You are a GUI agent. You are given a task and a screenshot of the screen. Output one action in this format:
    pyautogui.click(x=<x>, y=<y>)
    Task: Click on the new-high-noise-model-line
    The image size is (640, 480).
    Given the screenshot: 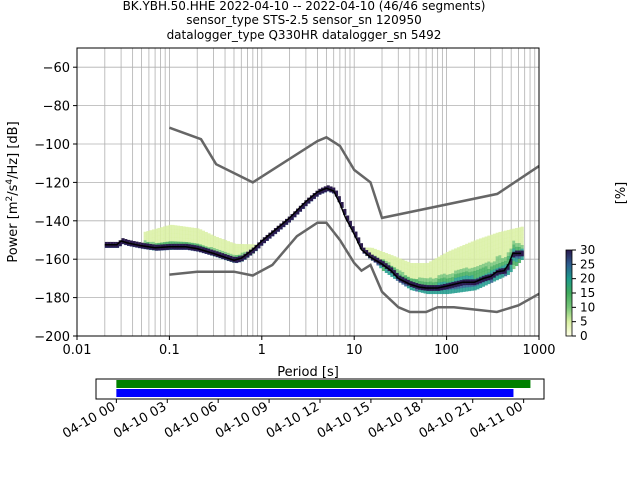 What is the action you would take?
    pyautogui.click(x=354, y=173)
    